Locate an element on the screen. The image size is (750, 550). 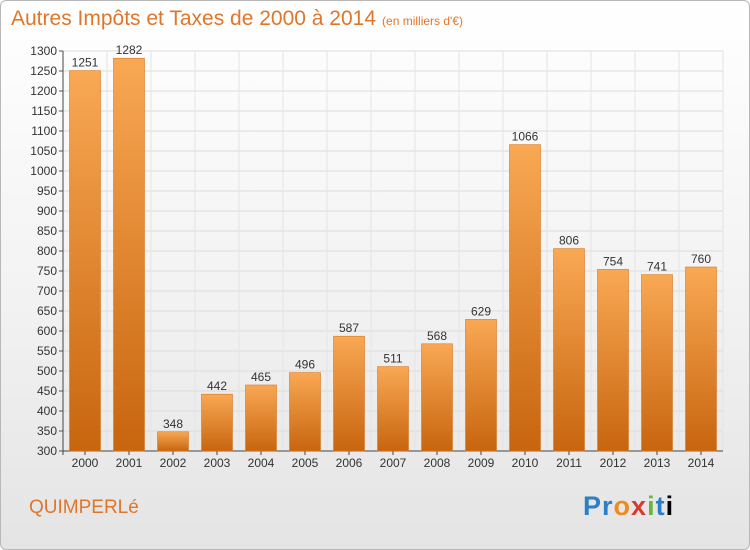
data-label: 629 is located at coordinates (481, 311).